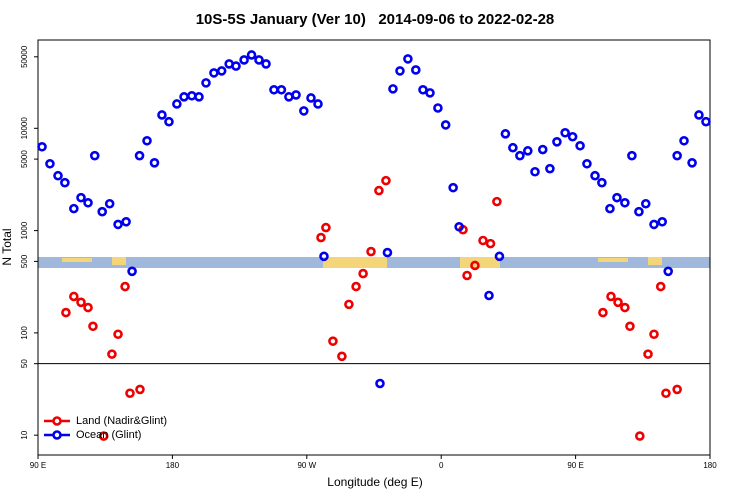 This screenshot has width=750, height=500. What do you see at coordinates (441, 465) in the screenshot?
I see `x-tick-label: 0` at bounding box center [441, 465].